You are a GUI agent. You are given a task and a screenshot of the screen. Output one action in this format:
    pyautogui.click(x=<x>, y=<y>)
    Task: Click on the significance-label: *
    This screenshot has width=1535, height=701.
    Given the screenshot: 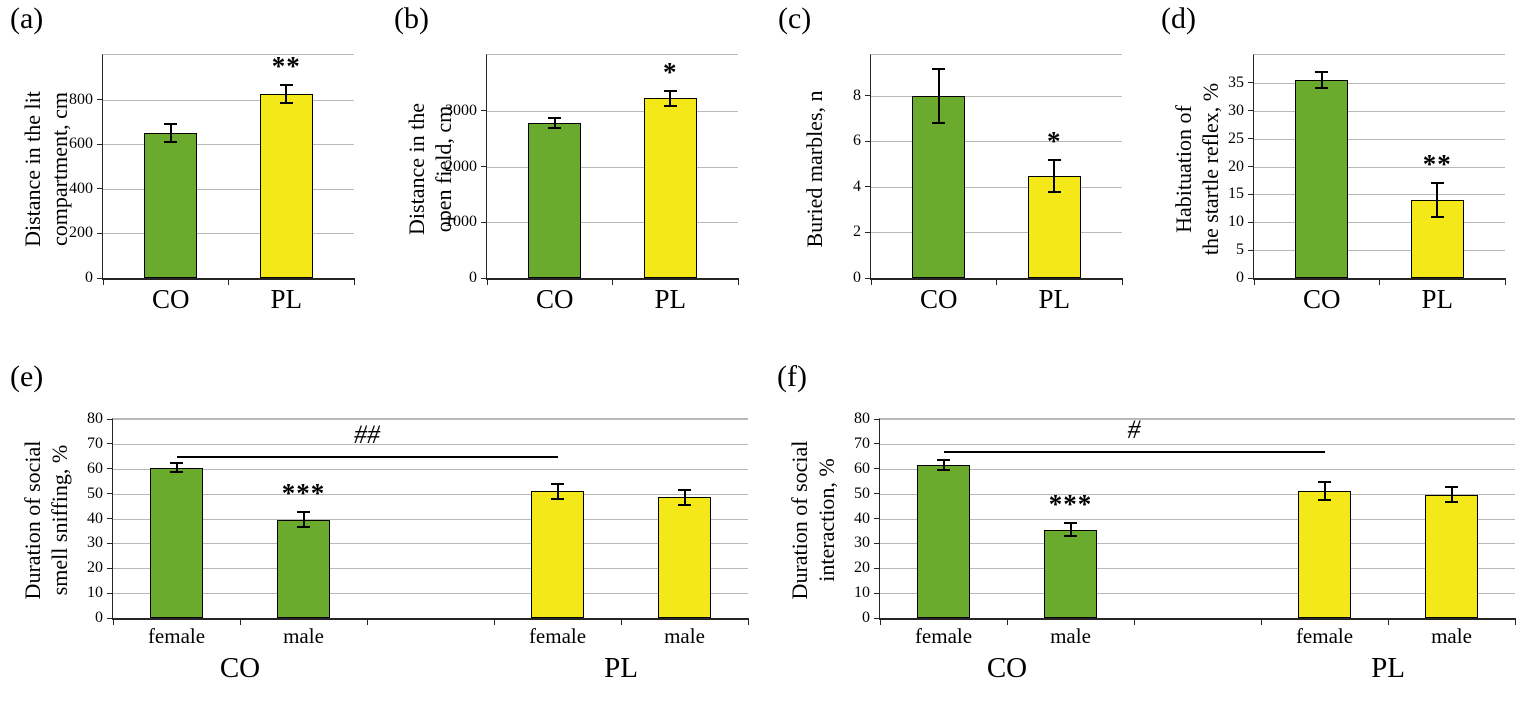 What is the action you would take?
    pyautogui.click(x=1054, y=140)
    